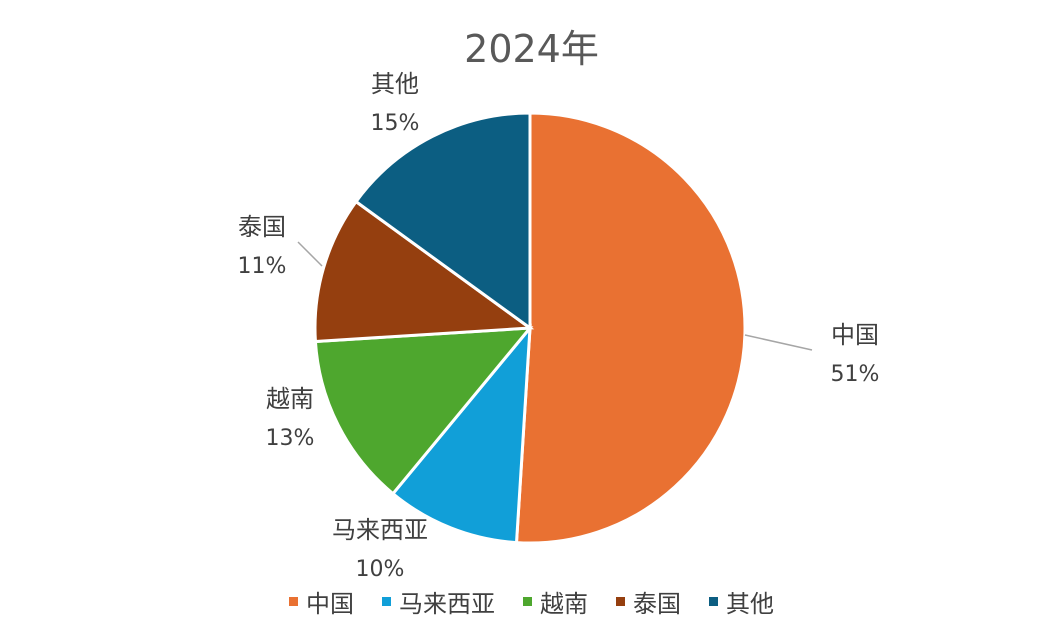 The image size is (1063, 638). Describe the element at coordinates (855, 335) in the screenshot. I see `slice-label-1: 中国` at that location.